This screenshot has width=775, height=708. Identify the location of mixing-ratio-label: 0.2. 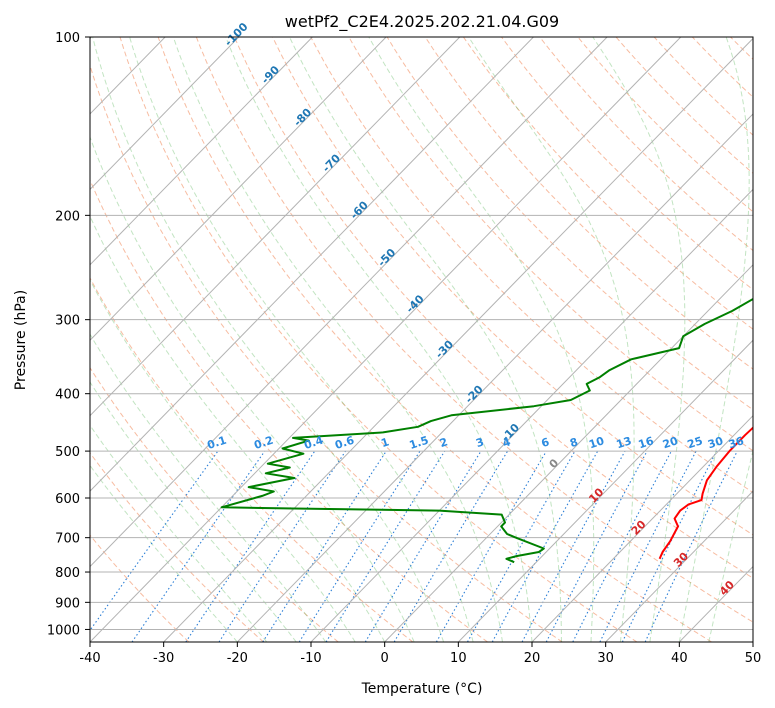
(263, 443).